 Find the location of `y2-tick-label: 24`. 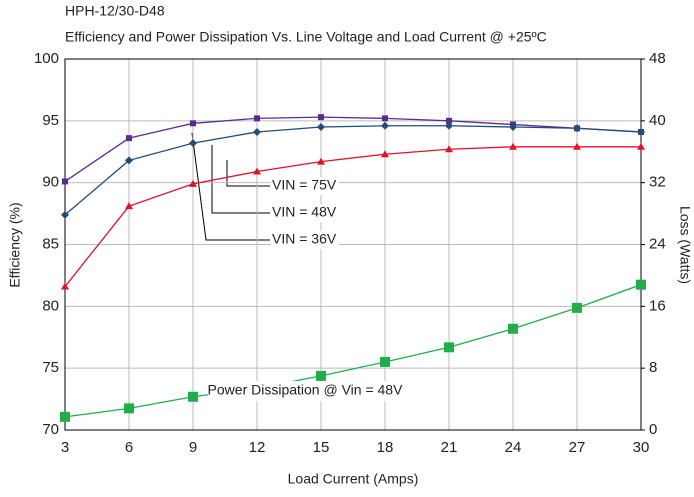

y2-tick-label: 24 is located at coordinates (657, 243).